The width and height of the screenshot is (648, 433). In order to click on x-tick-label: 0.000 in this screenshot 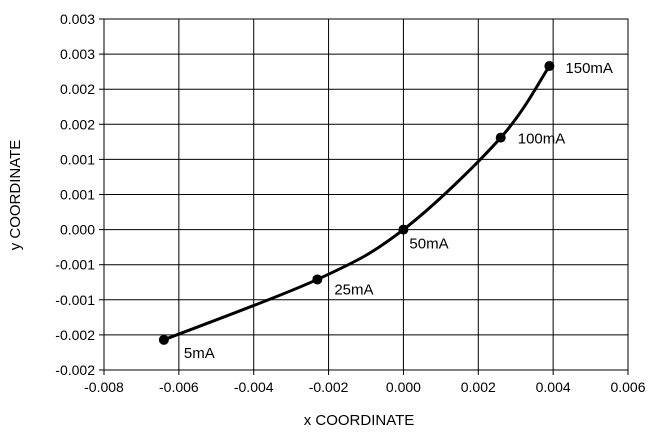, I will do `click(403, 387)`.